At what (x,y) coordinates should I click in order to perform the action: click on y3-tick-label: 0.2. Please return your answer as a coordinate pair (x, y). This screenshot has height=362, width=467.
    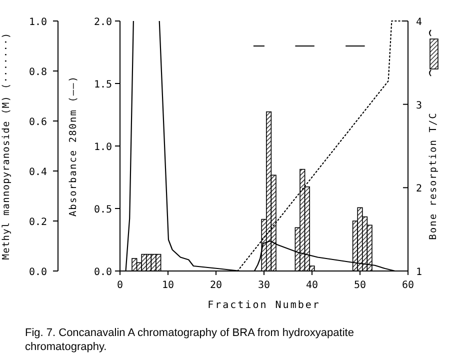
    Looking at the image, I should click on (37, 222).